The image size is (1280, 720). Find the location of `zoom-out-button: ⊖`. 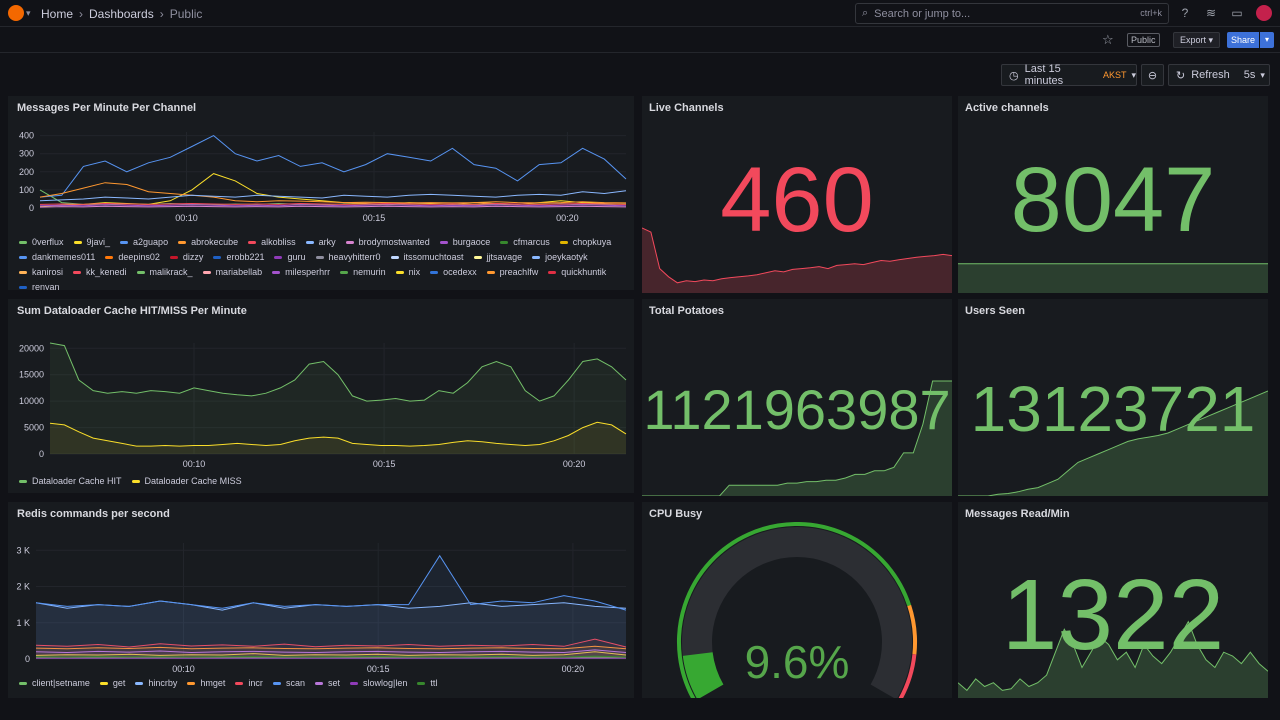

zoom-out-button: ⊖ is located at coordinates (1152, 75).